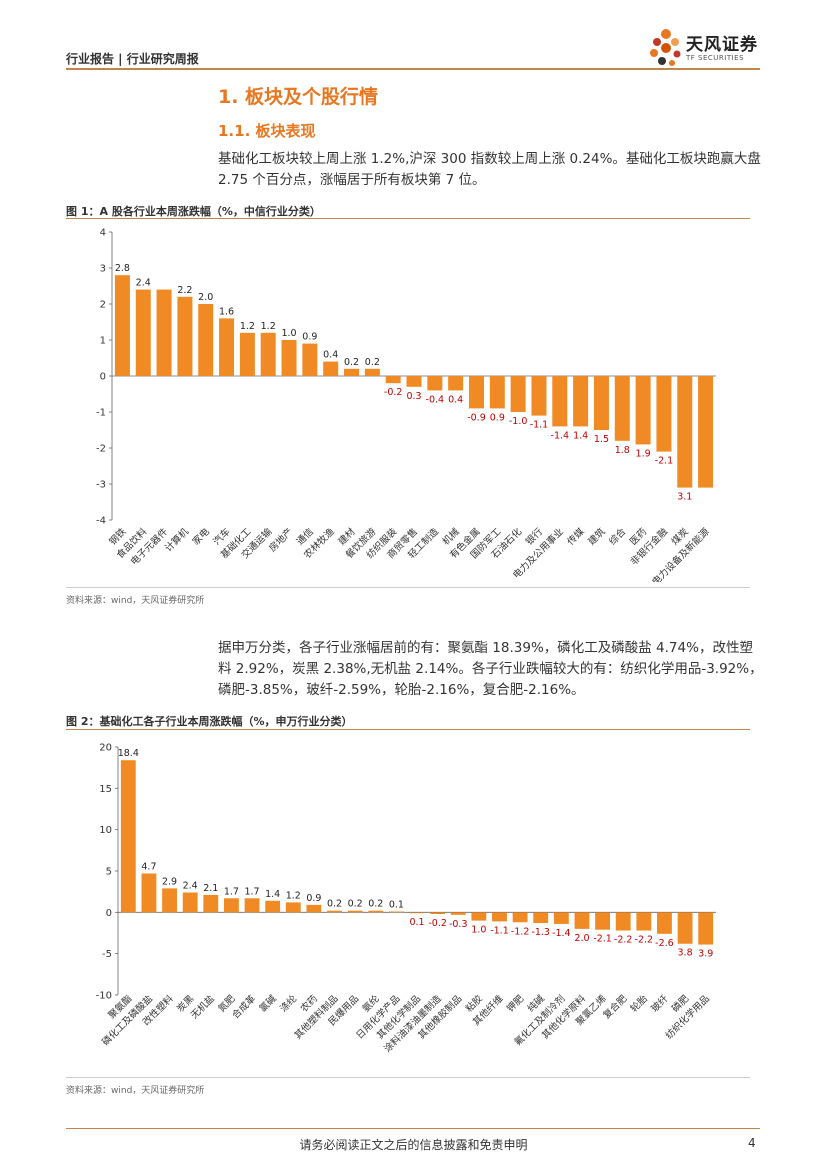 Image resolution: width=827 pixels, height=1169 pixels. Describe the element at coordinates (267, 131) in the screenshot. I see `subsection-heading: 1.1. 板块表现` at that location.